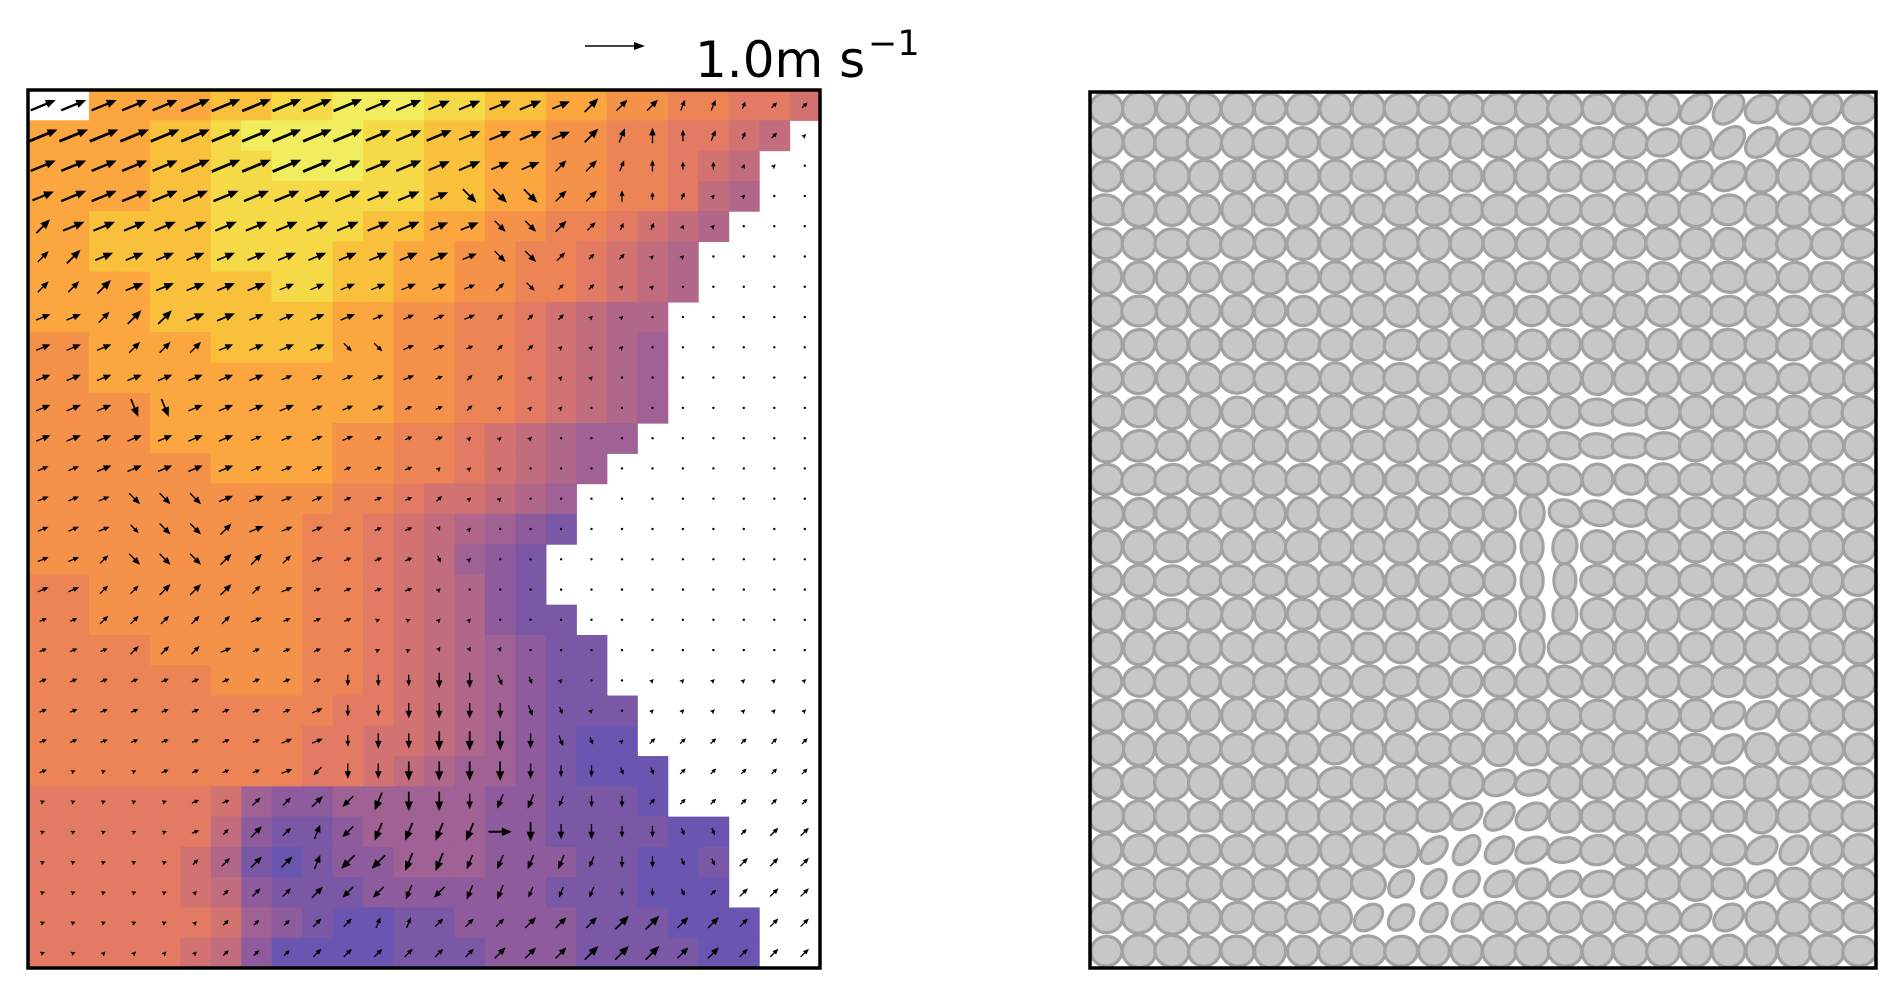  I want to click on quiver-key: 1.0m s −1, so click(752, 56).